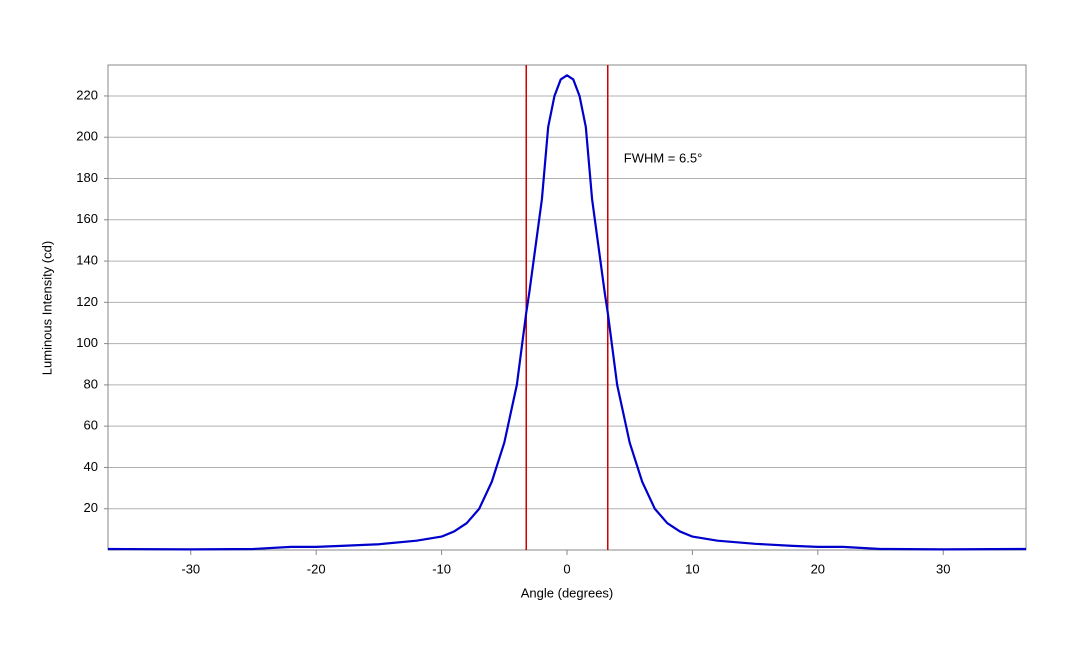 The height and width of the screenshot is (653, 1080). Describe the element at coordinates (87, 177) in the screenshot. I see `y-tick-label: 180` at that location.